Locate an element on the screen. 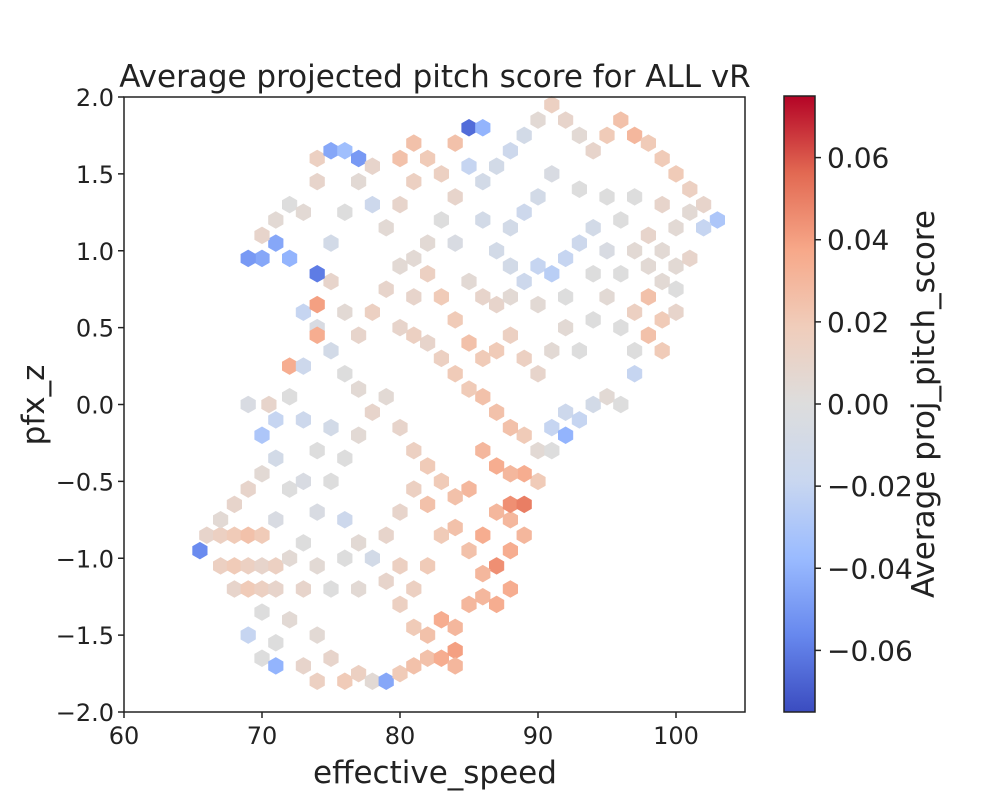 This screenshot has width=1000, height=805. x-tick-label: 80 is located at coordinates (400, 736).